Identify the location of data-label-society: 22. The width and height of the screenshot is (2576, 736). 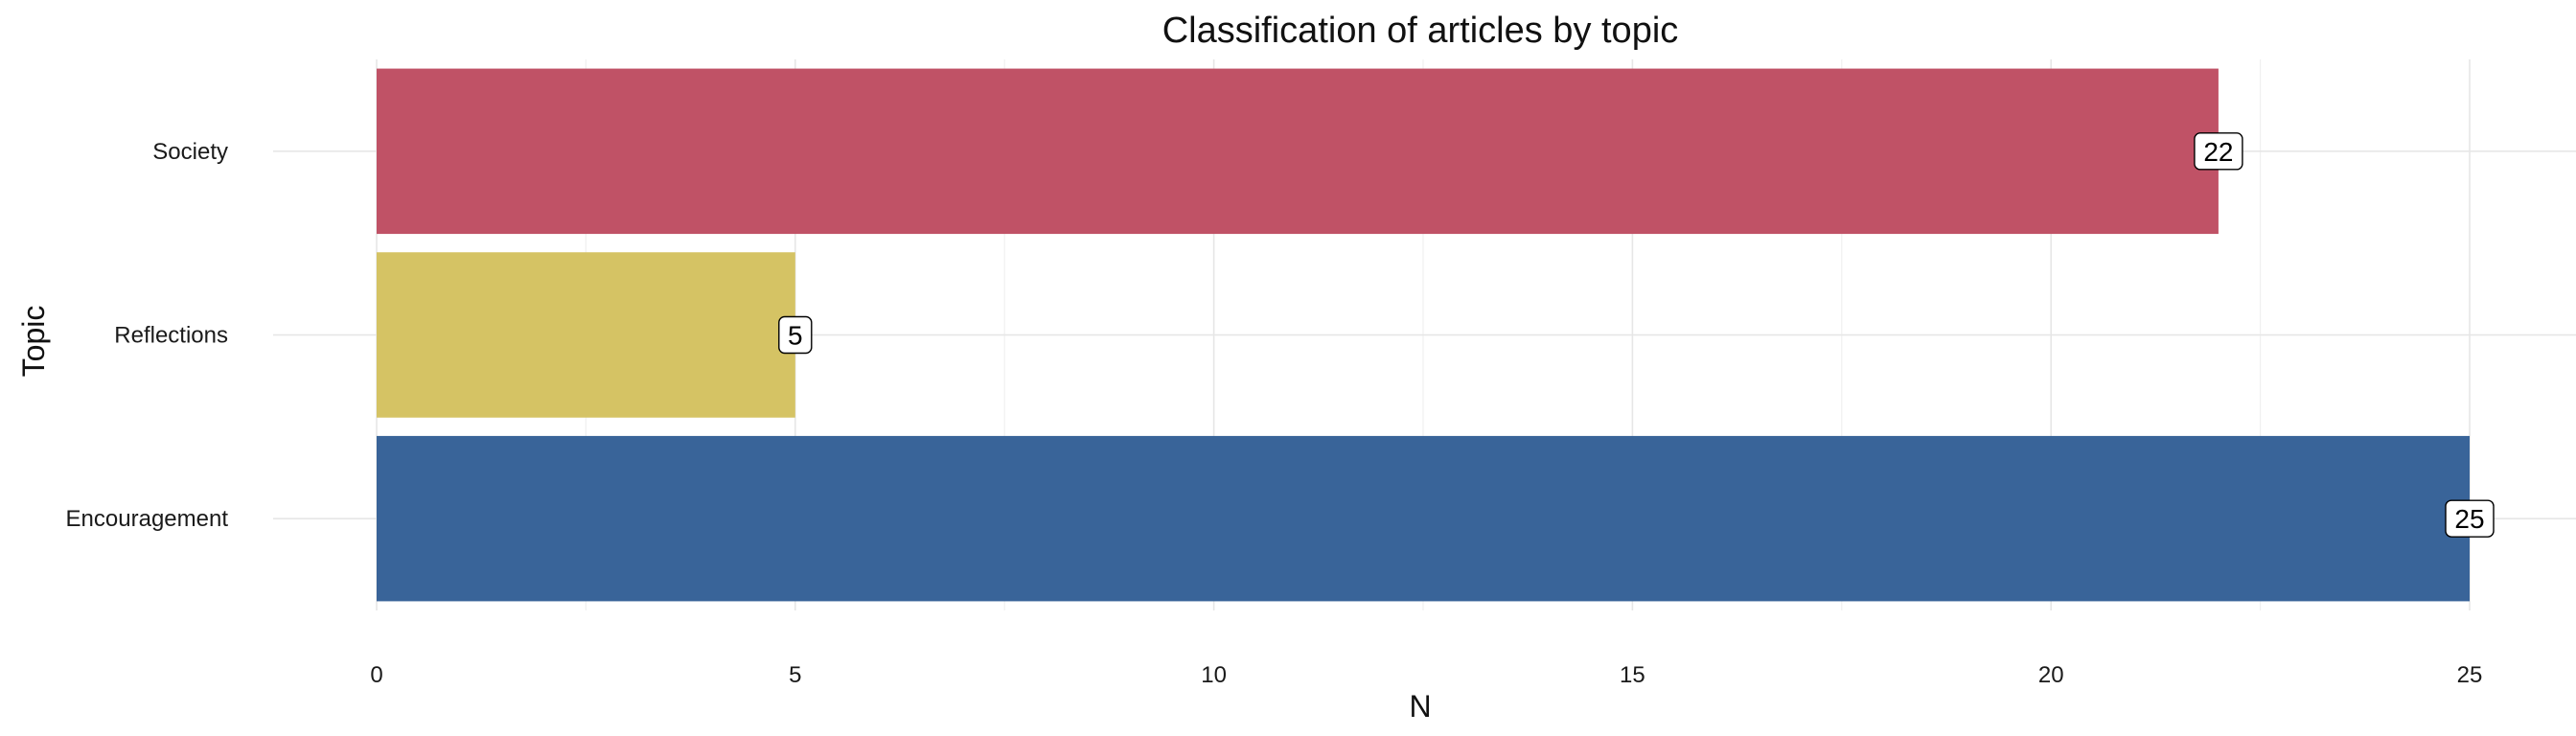
(2218, 151).